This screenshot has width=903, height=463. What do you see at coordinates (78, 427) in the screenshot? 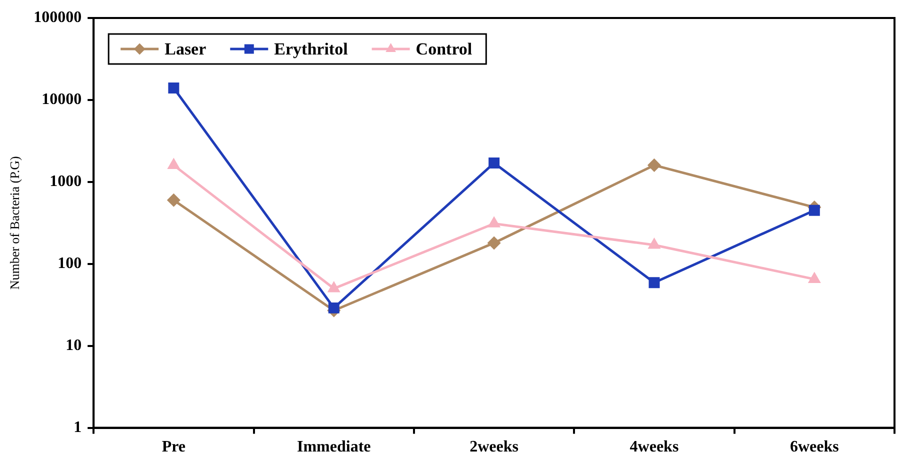
I see `y-tick-label: 1` at bounding box center [78, 427].